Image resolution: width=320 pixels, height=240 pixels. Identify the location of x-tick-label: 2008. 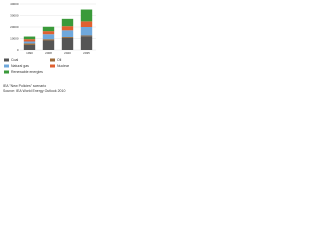
(48, 53).